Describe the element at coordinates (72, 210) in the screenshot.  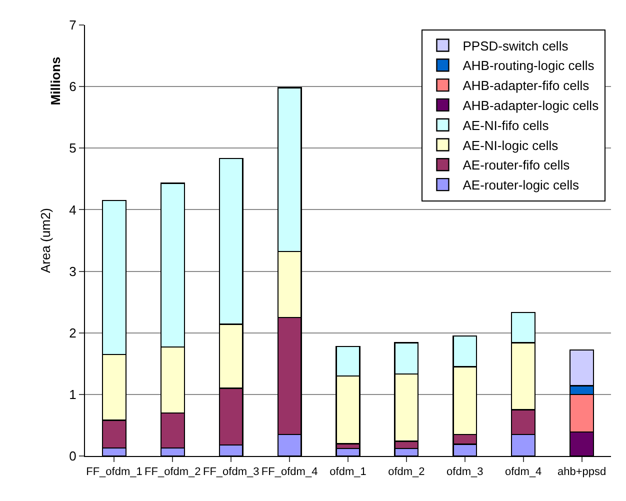
I see `y-tick-label: 4` at that location.